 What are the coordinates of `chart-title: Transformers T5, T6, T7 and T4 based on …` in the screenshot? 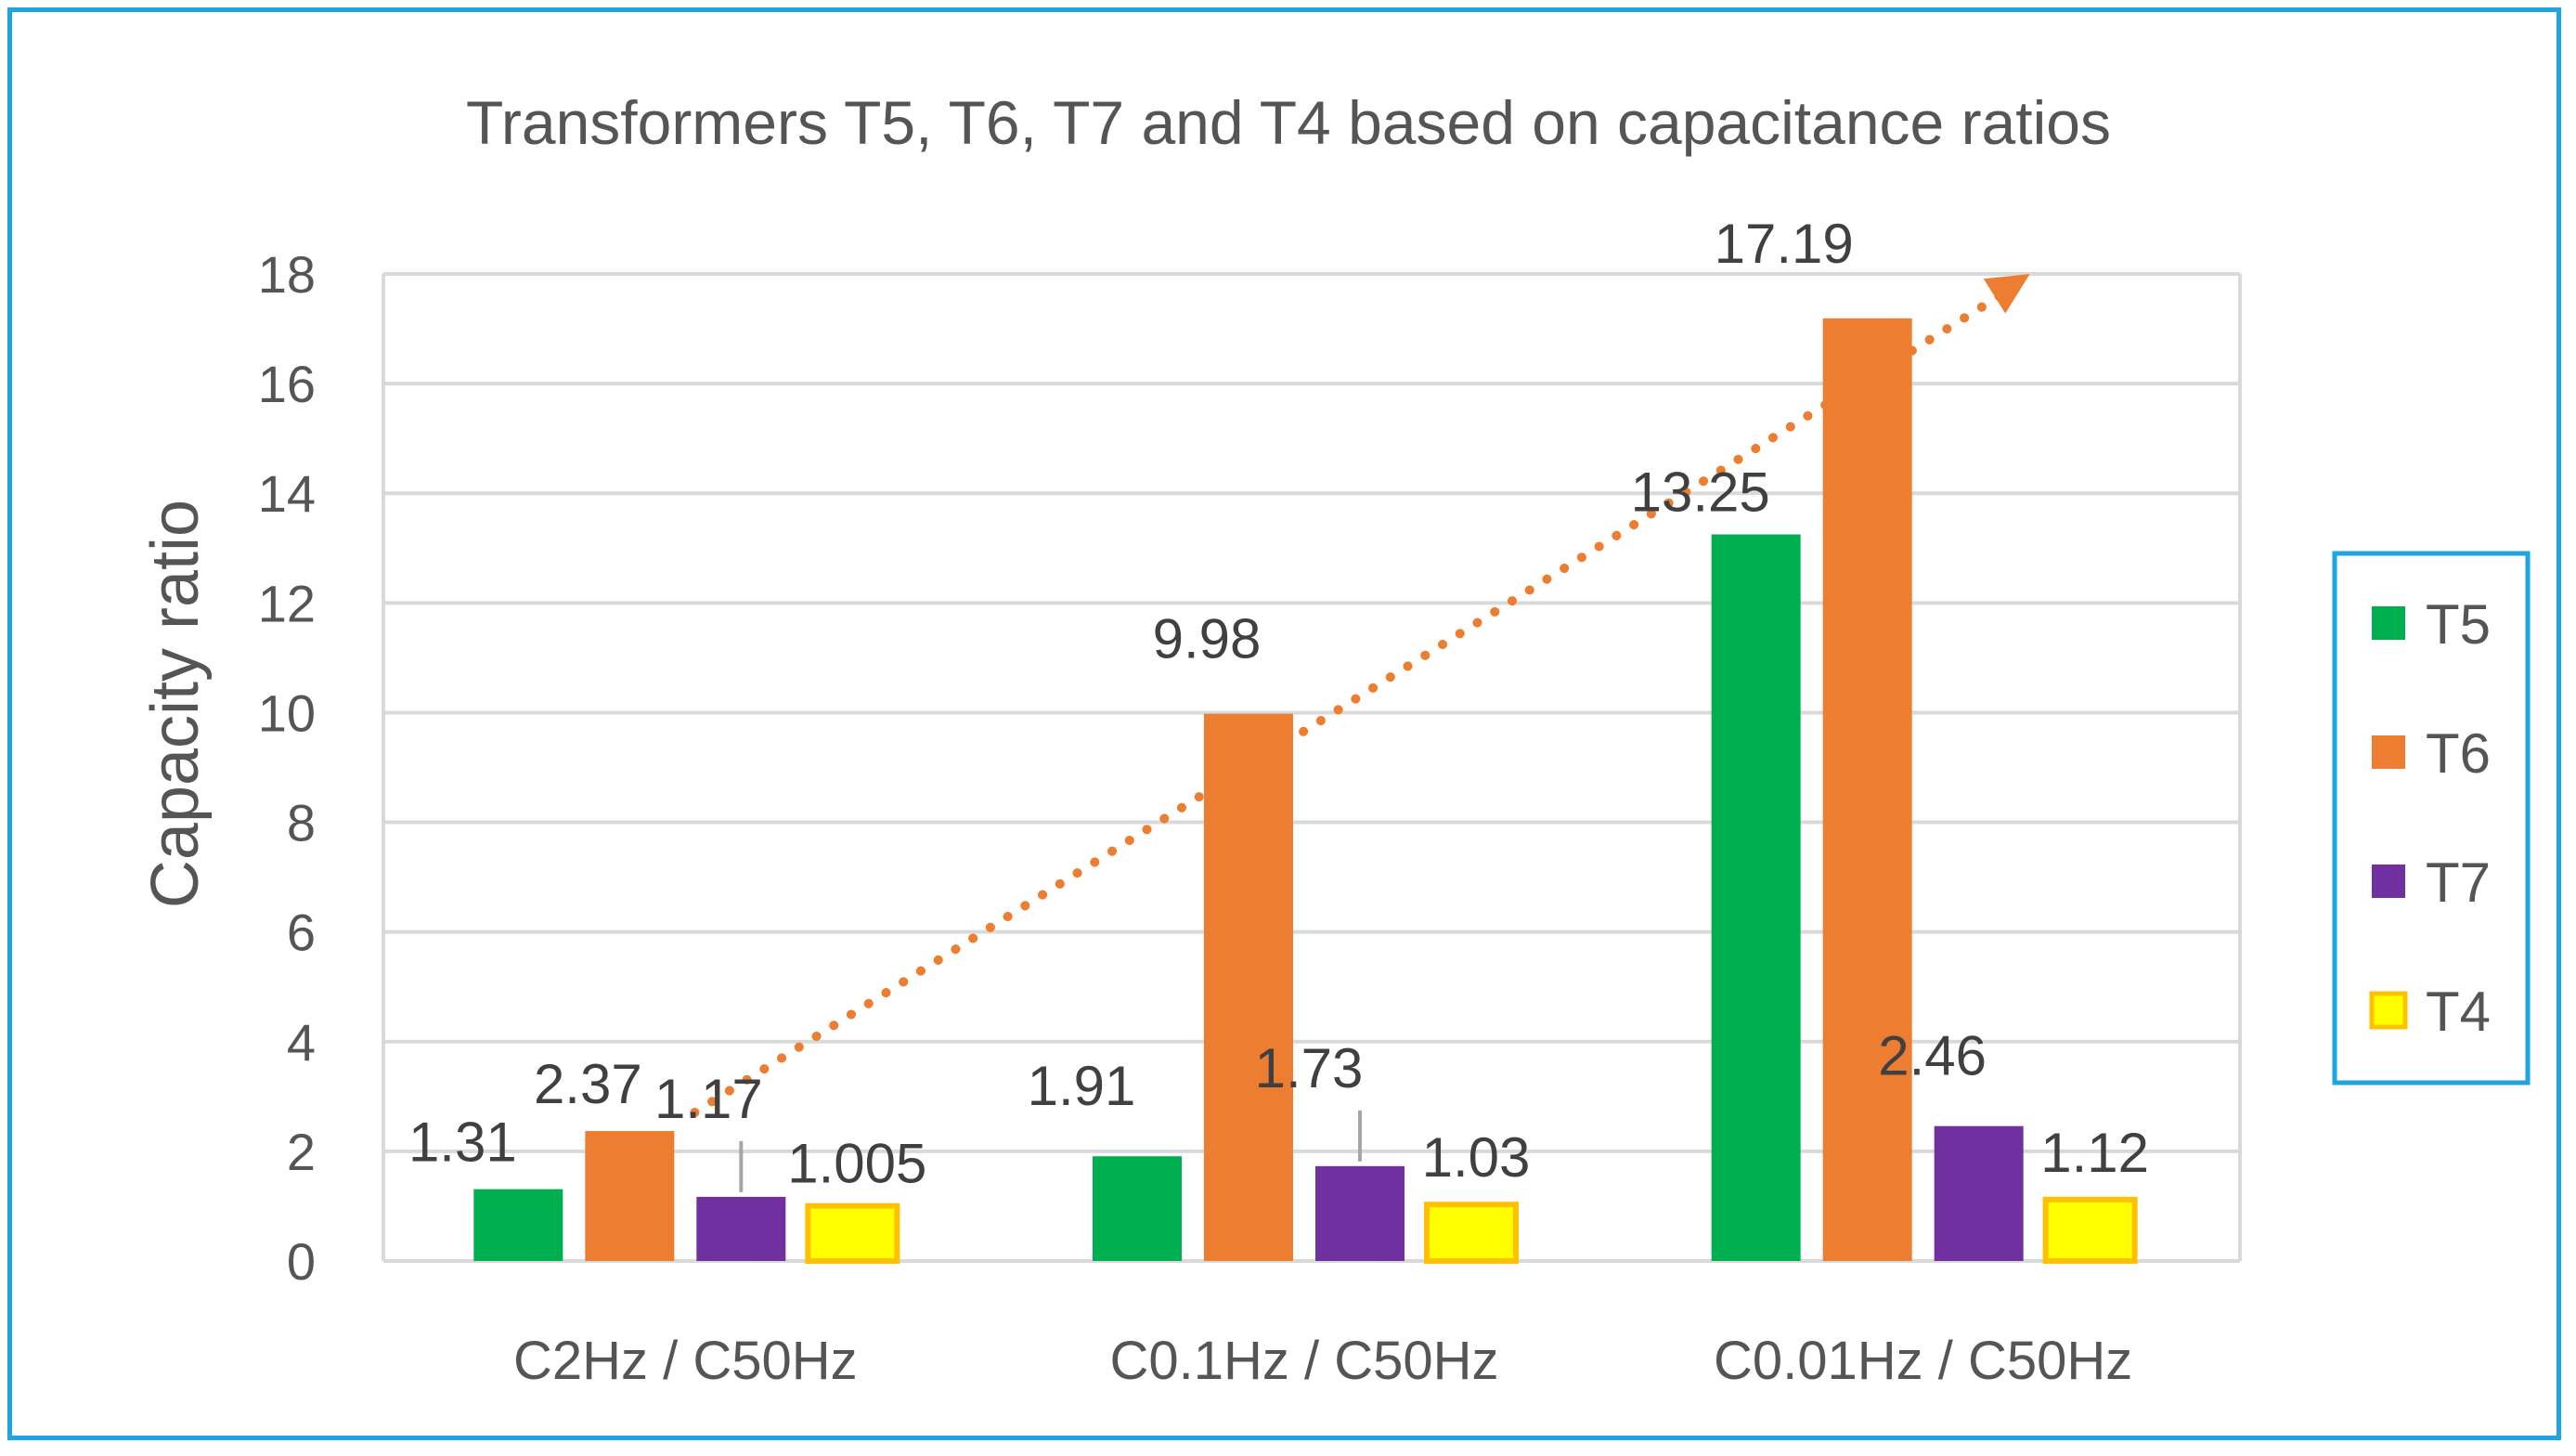 It's located at (1288, 122).